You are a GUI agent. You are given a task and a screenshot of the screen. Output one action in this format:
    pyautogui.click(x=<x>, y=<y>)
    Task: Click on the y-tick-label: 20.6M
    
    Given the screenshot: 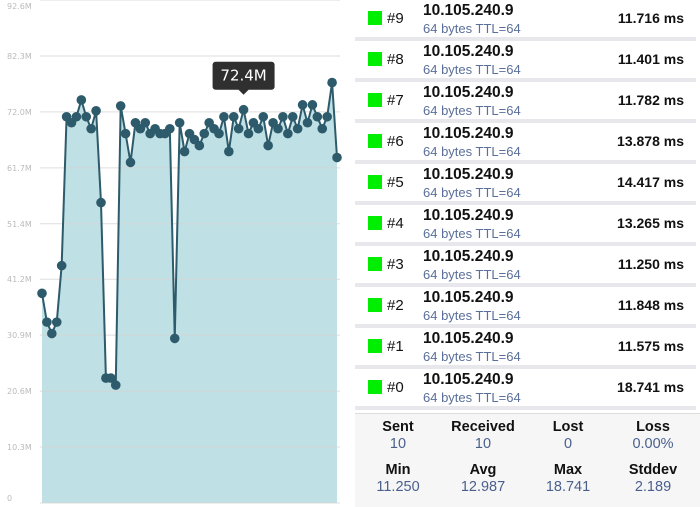 What is the action you would take?
    pyautogui.click(x=19, y=391)
    